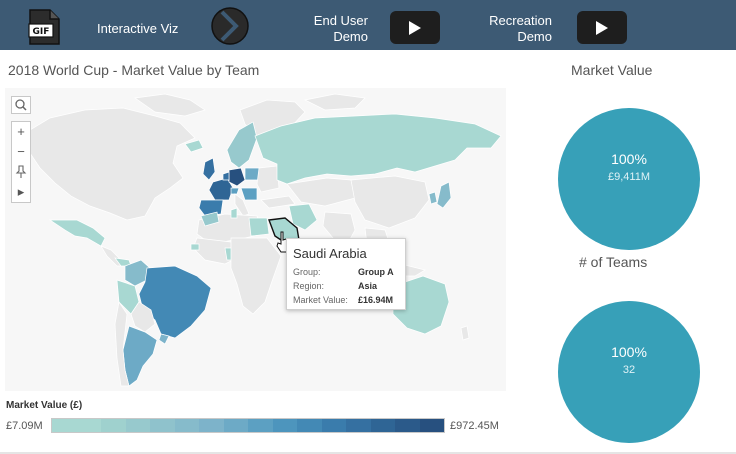  I want to click on brazil-shape, so click(175, 302).